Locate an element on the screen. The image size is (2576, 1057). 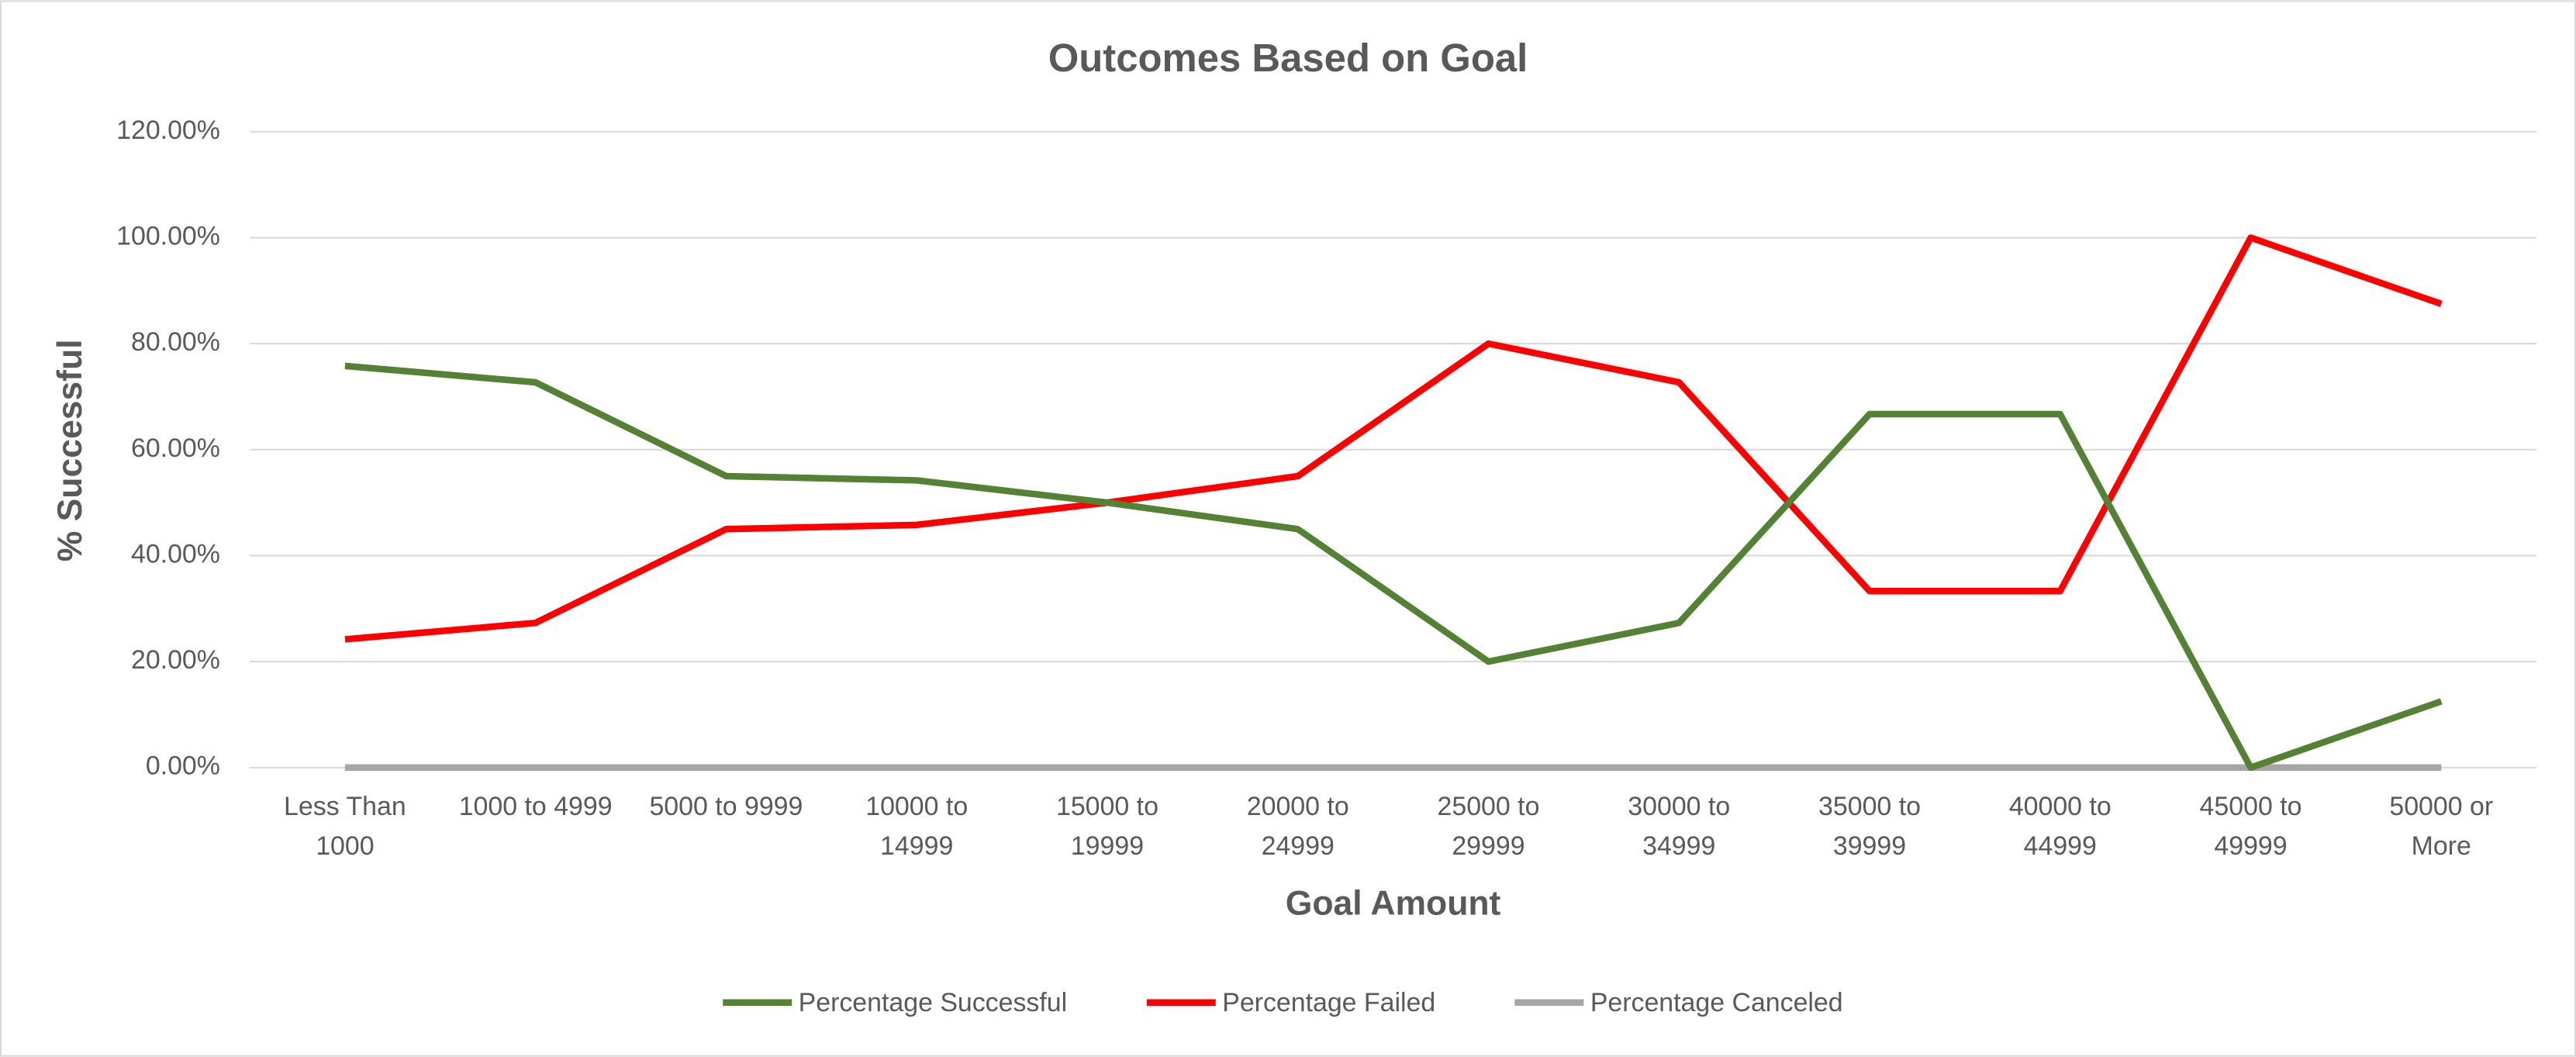
x-tick-label-box: 35000 to 39999 is located at coordinates (1870, 827).